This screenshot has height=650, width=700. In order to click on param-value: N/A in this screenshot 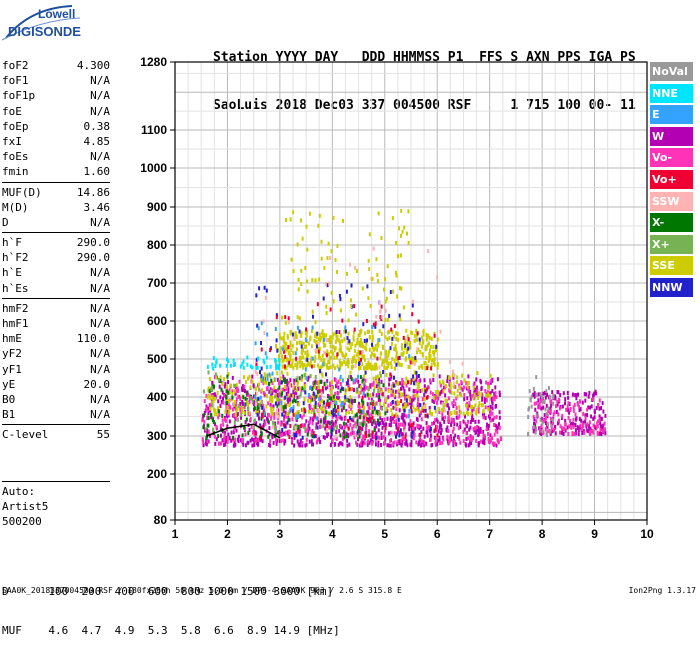, I will do `click(100, 323)`.